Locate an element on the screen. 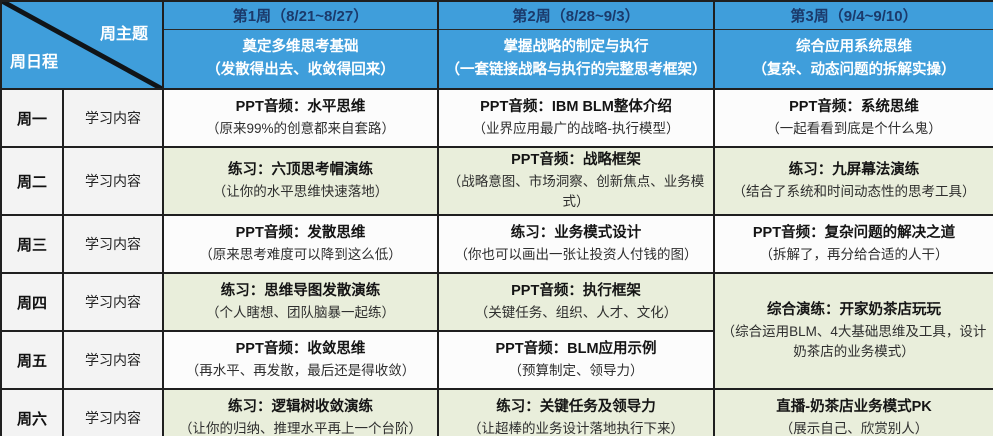 The image size is (993, 436). content-subtitle: （战略意图、市场洞察、创新焦点、业务模式） is located at coordinates (576, 191).